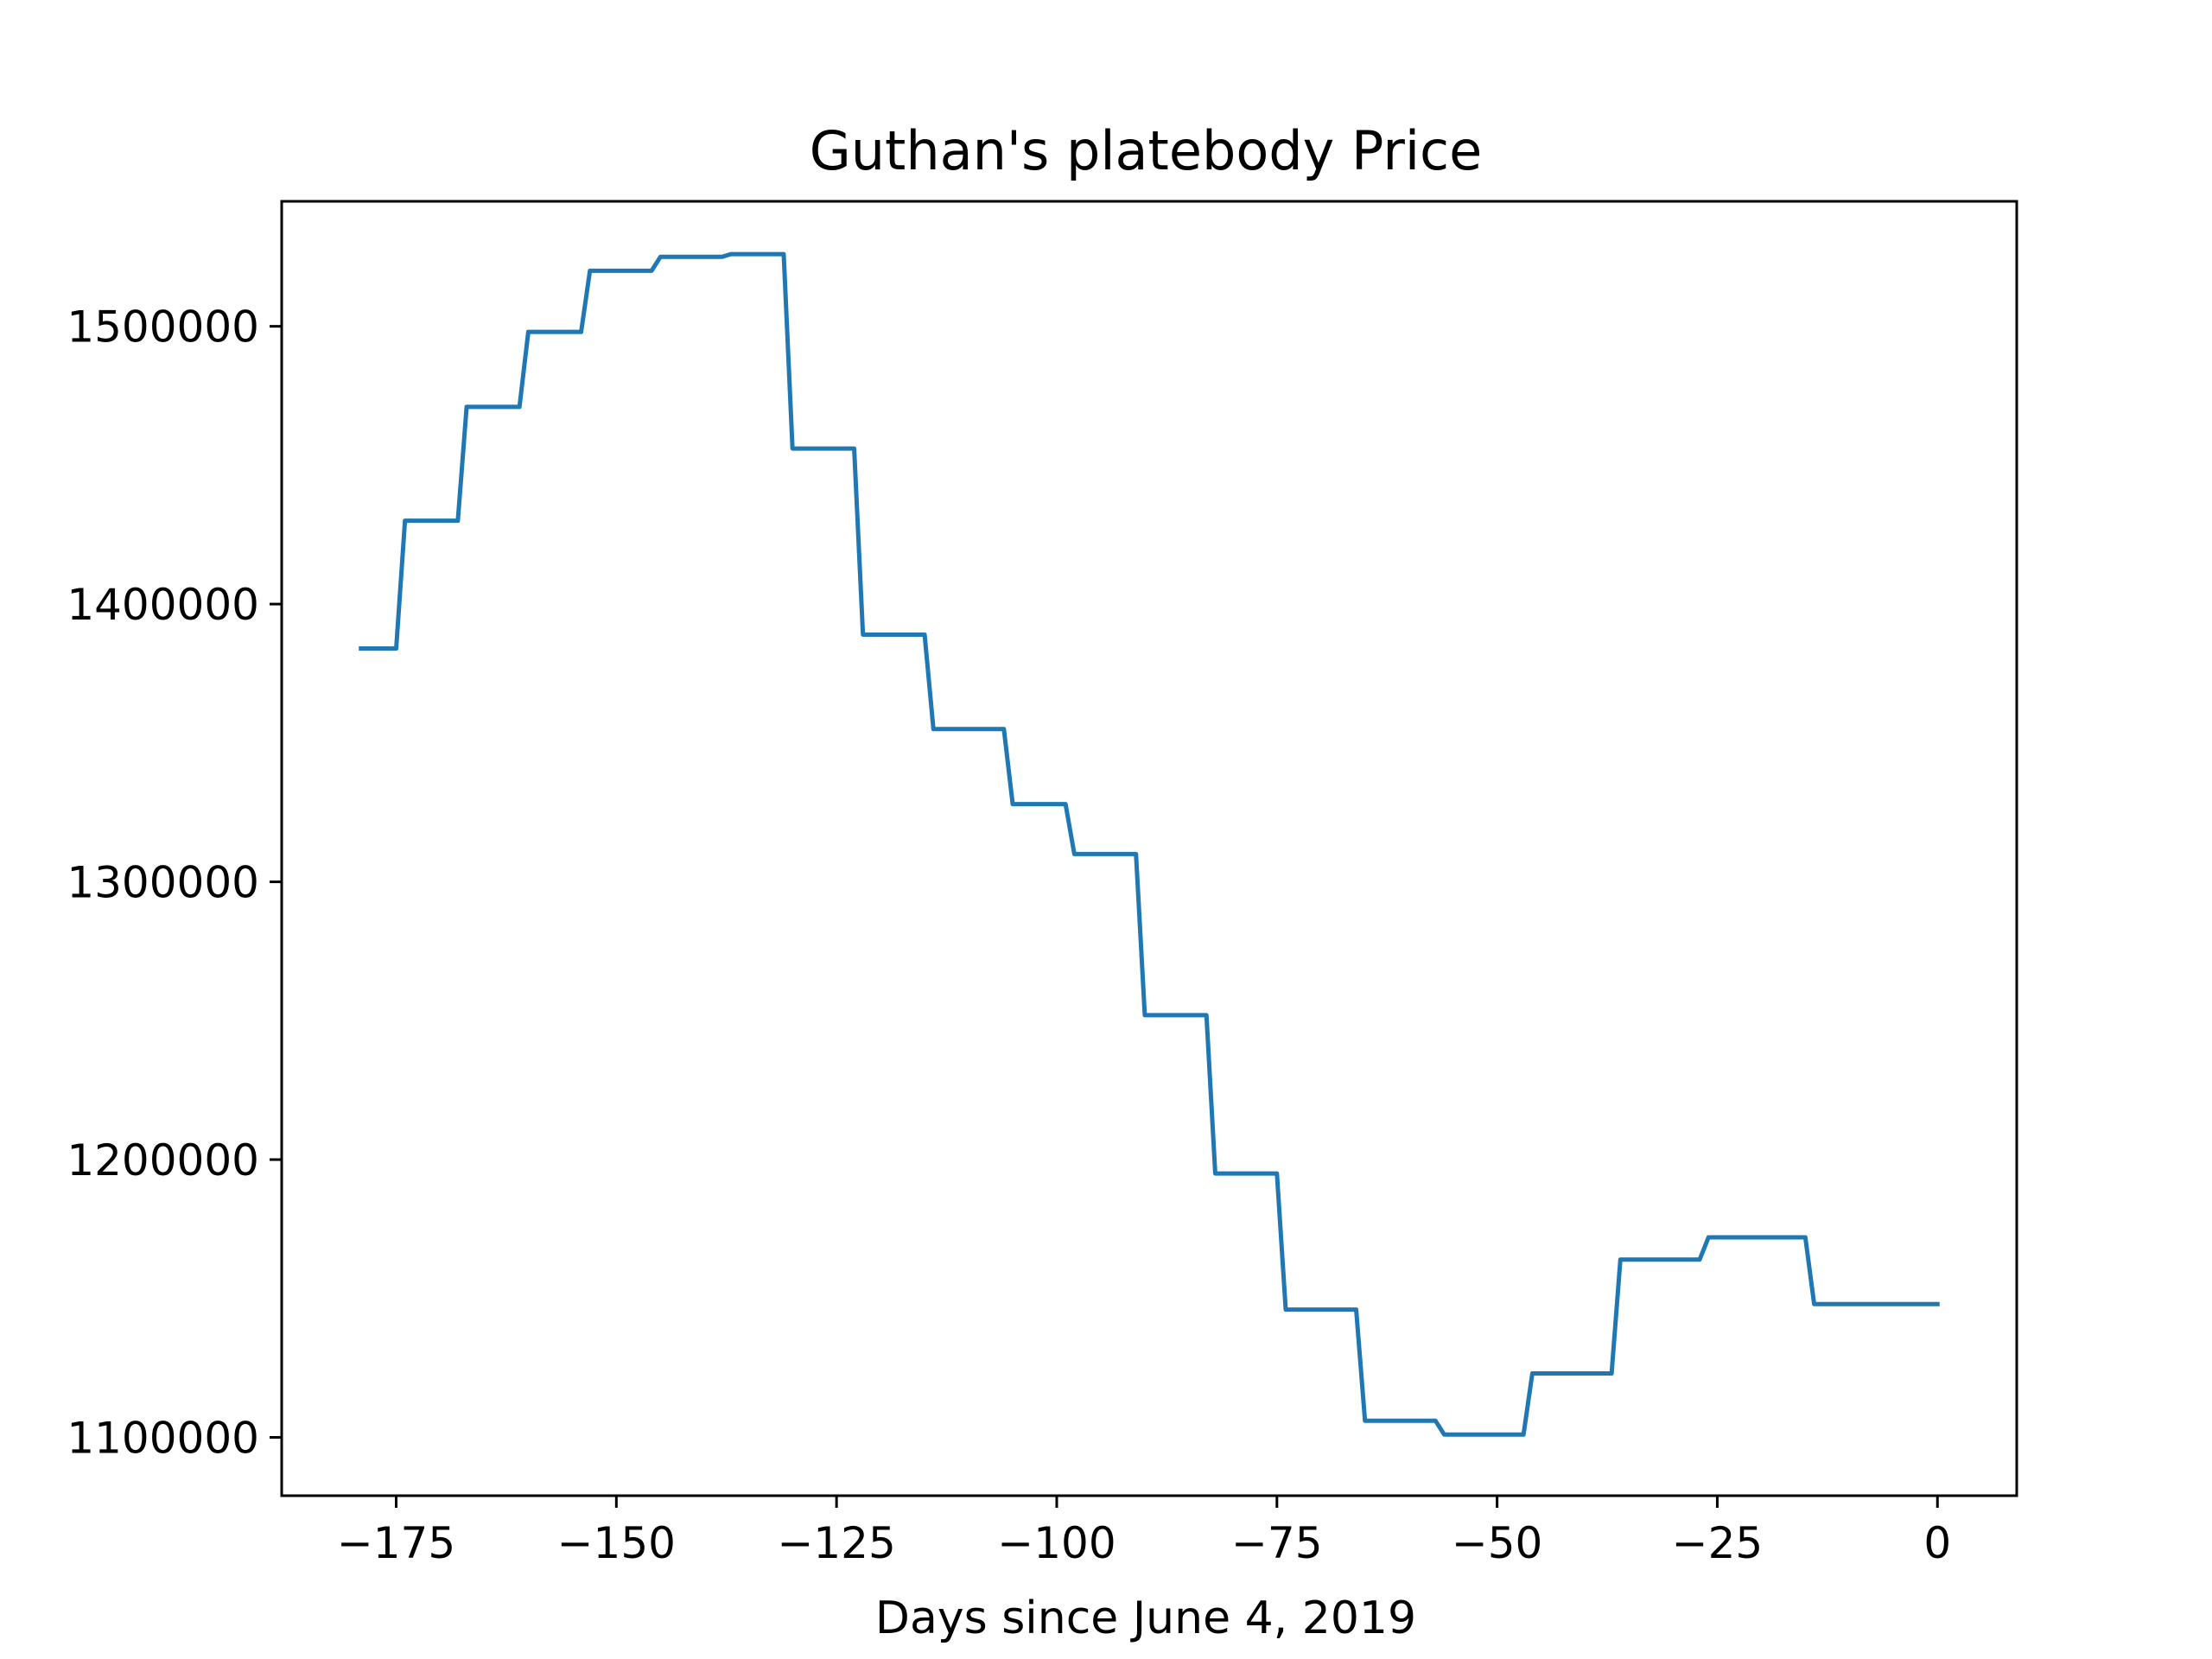 This screenshot has height=1659, width=2212. I want to click on x-tick-label: −175, so click(396, 1543).